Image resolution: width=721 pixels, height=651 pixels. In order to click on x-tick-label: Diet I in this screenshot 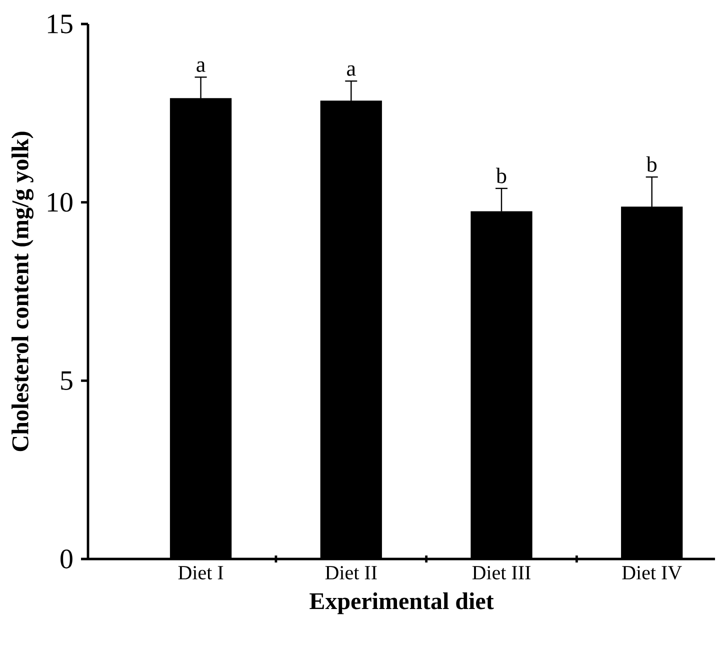, I will do `click(201, 573)`.